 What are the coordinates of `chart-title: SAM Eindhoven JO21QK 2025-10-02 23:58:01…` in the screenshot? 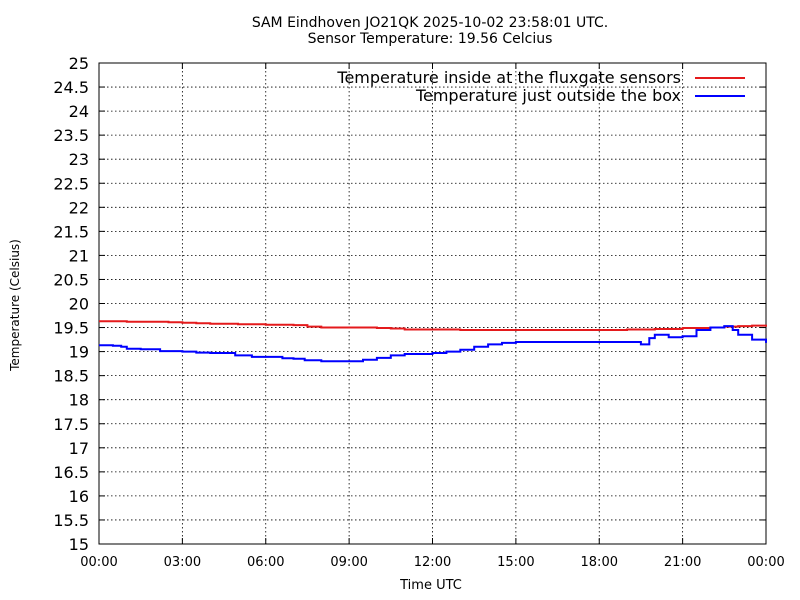 It's located at (430, 23).